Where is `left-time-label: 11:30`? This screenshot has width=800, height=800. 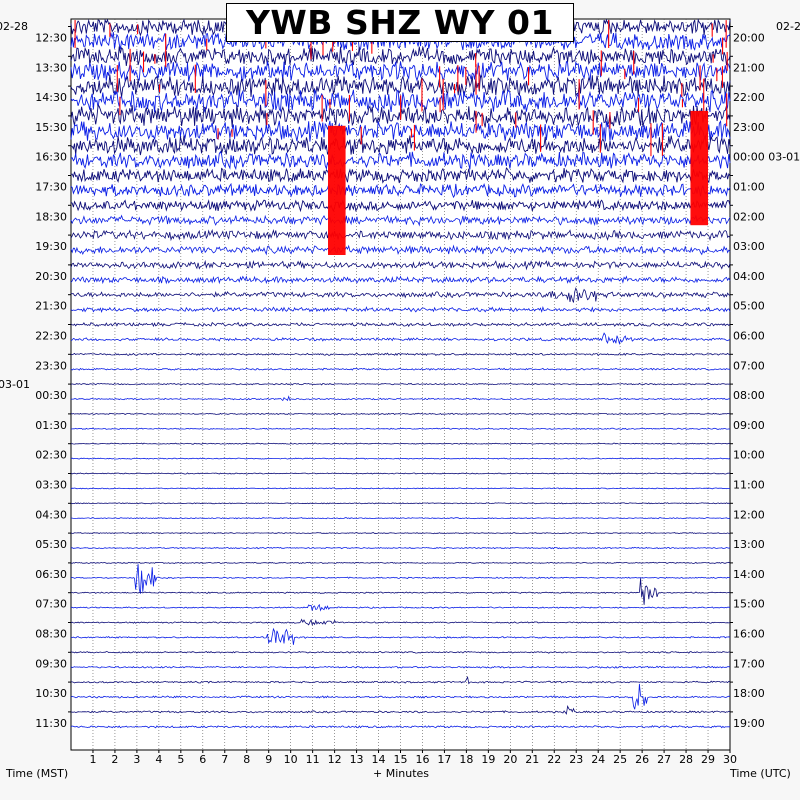 left-time-label: 11:30 is located at coordinates (51, 723).